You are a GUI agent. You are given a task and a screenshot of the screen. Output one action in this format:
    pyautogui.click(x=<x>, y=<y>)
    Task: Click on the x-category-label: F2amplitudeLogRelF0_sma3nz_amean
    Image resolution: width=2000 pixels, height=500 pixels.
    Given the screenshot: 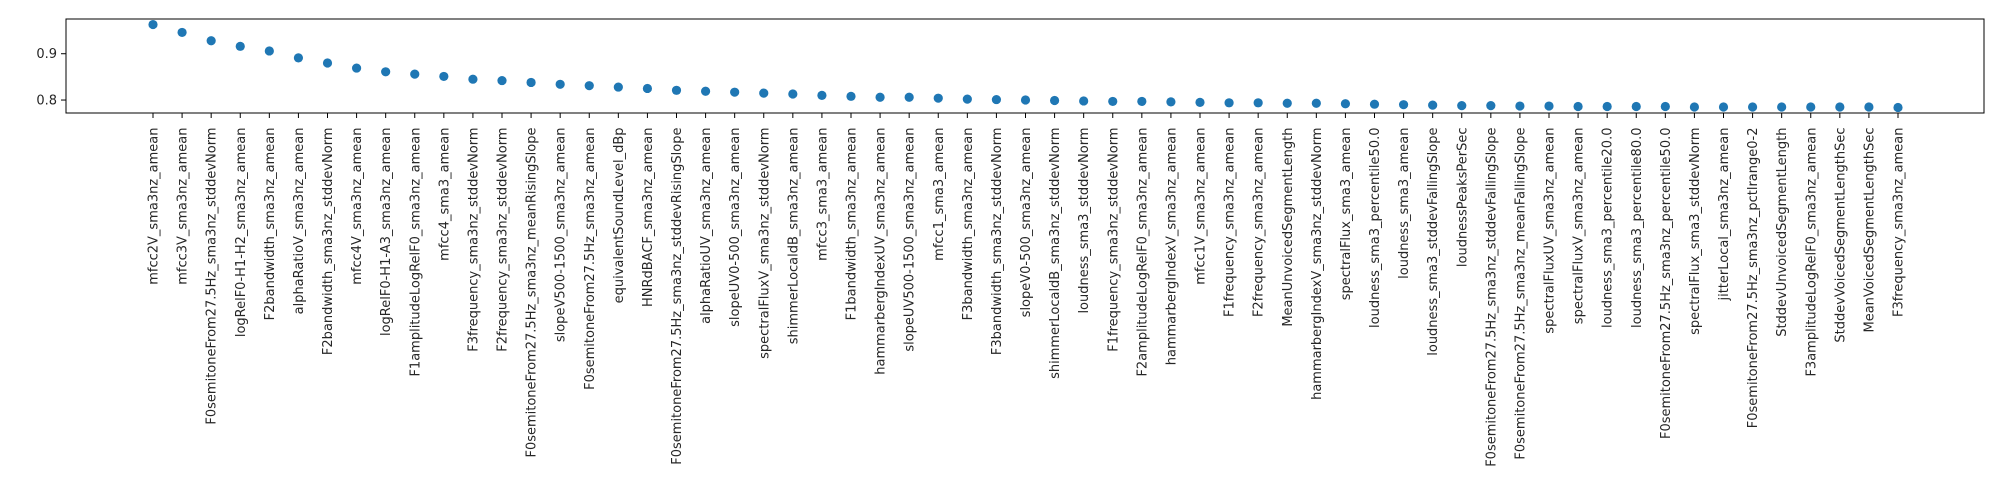 What is the action you would take?
    pyautogui.click(x=1142, y=252)
    